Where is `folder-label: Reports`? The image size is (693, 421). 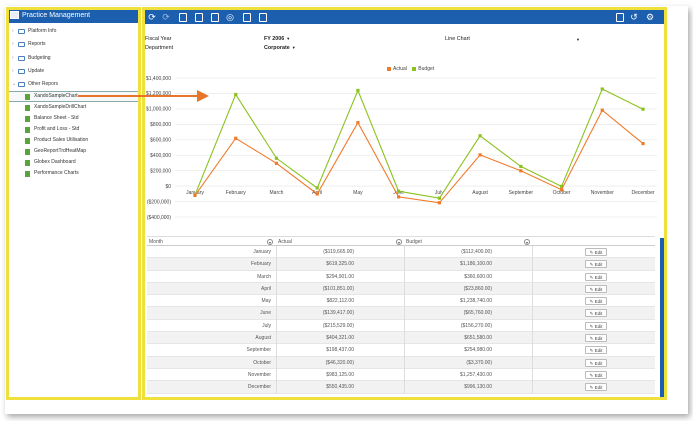 folder-label: Reports is located at coordinates (37, 44).